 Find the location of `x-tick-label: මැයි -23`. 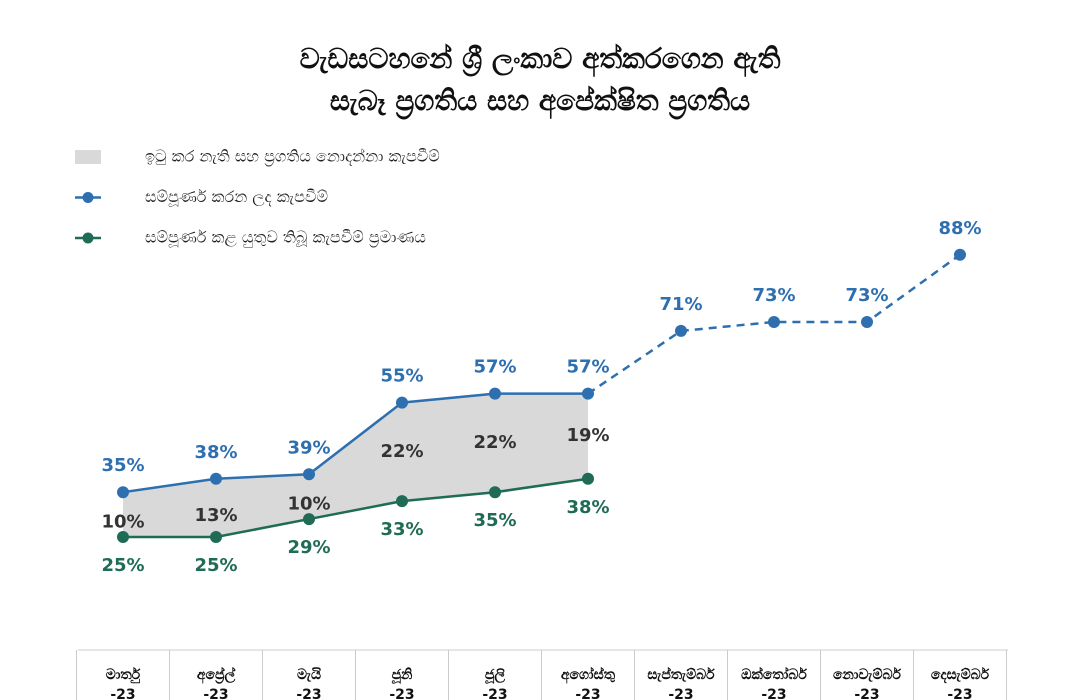

x-tick-label: මැයි -23 is located at coordinates (308, 683).